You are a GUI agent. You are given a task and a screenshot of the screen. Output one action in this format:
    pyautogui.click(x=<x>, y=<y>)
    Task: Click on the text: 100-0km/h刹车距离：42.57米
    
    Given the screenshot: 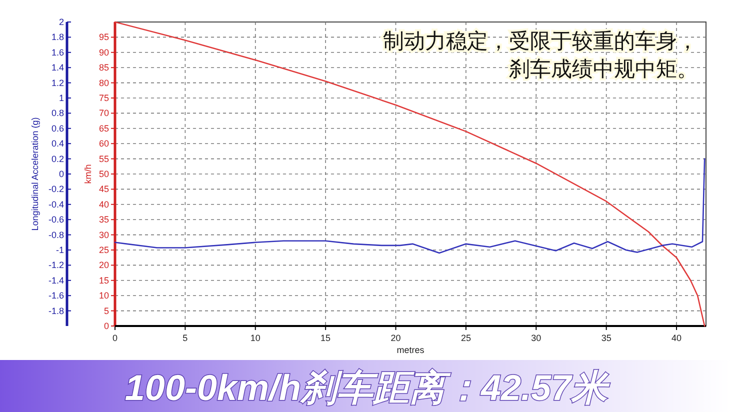 What is the action you would take?
    pyautogui.click(x=367, y=387)
    